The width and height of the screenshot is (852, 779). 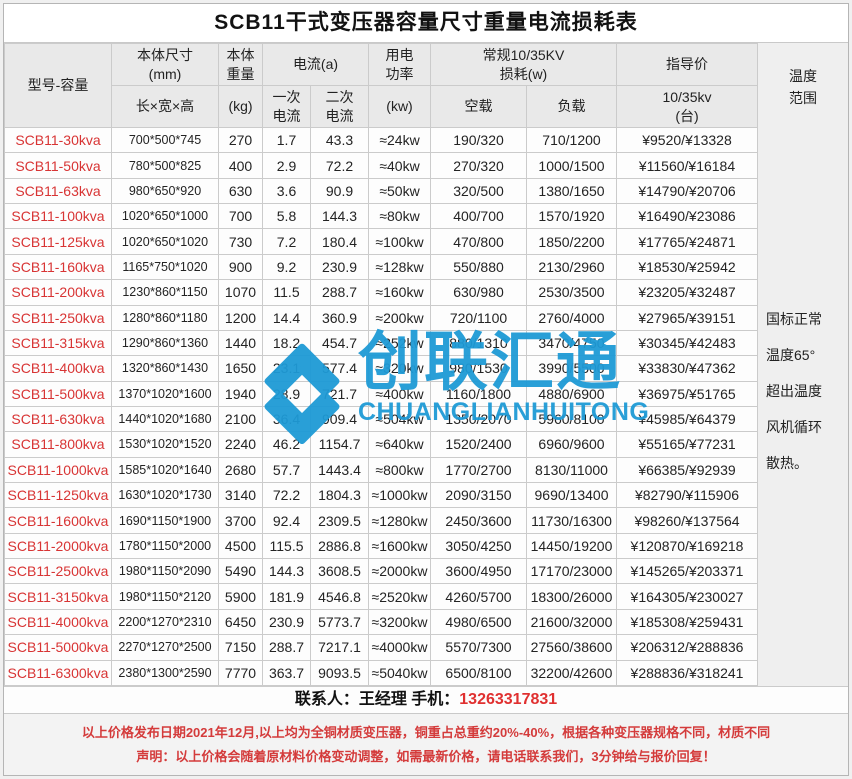 I want to click on size-cell: 1280*860*1180, so click(x=165, y=317).